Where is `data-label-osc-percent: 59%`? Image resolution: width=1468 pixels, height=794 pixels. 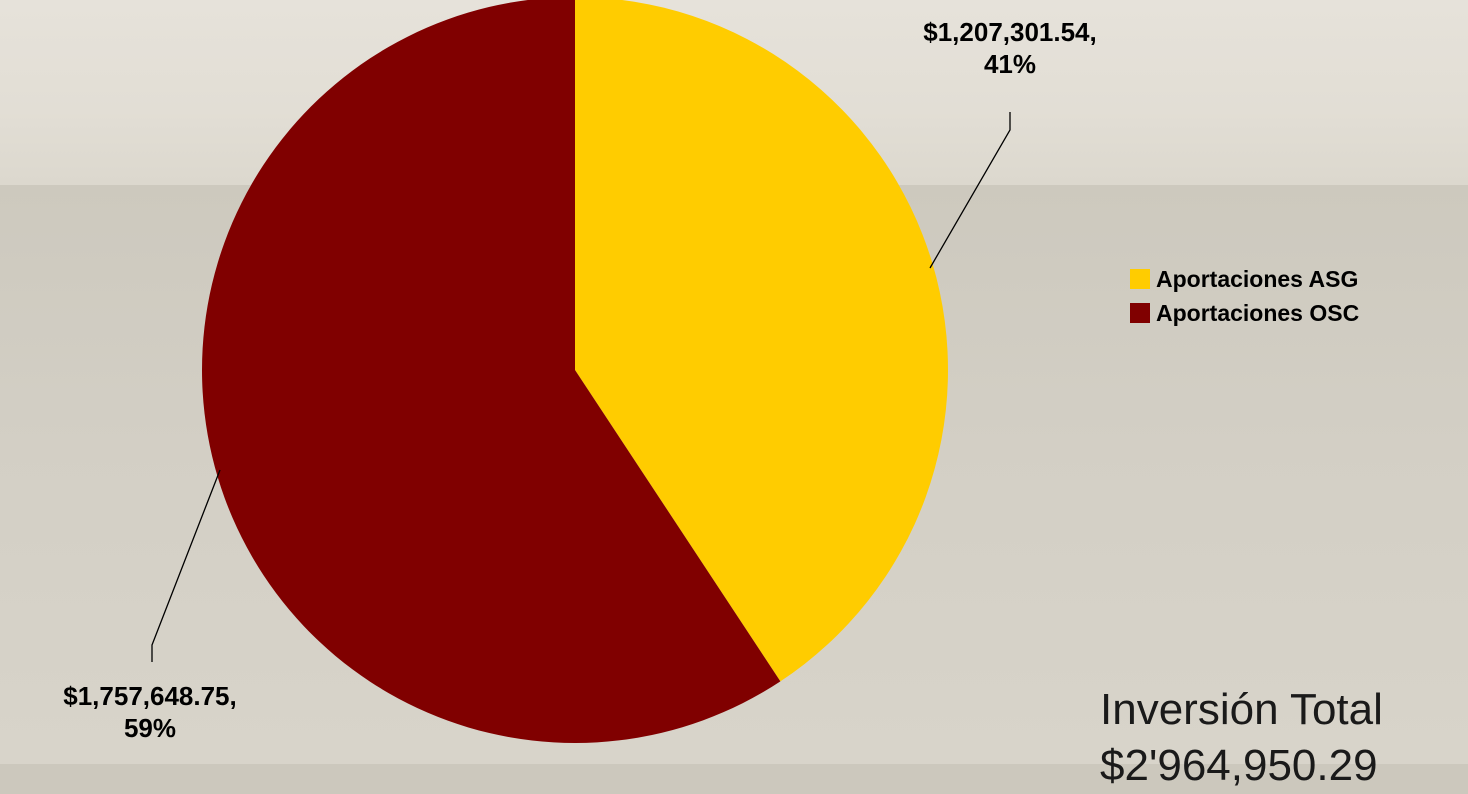 data-label-osc-percent: 59% is located at coordinates (150, 728).